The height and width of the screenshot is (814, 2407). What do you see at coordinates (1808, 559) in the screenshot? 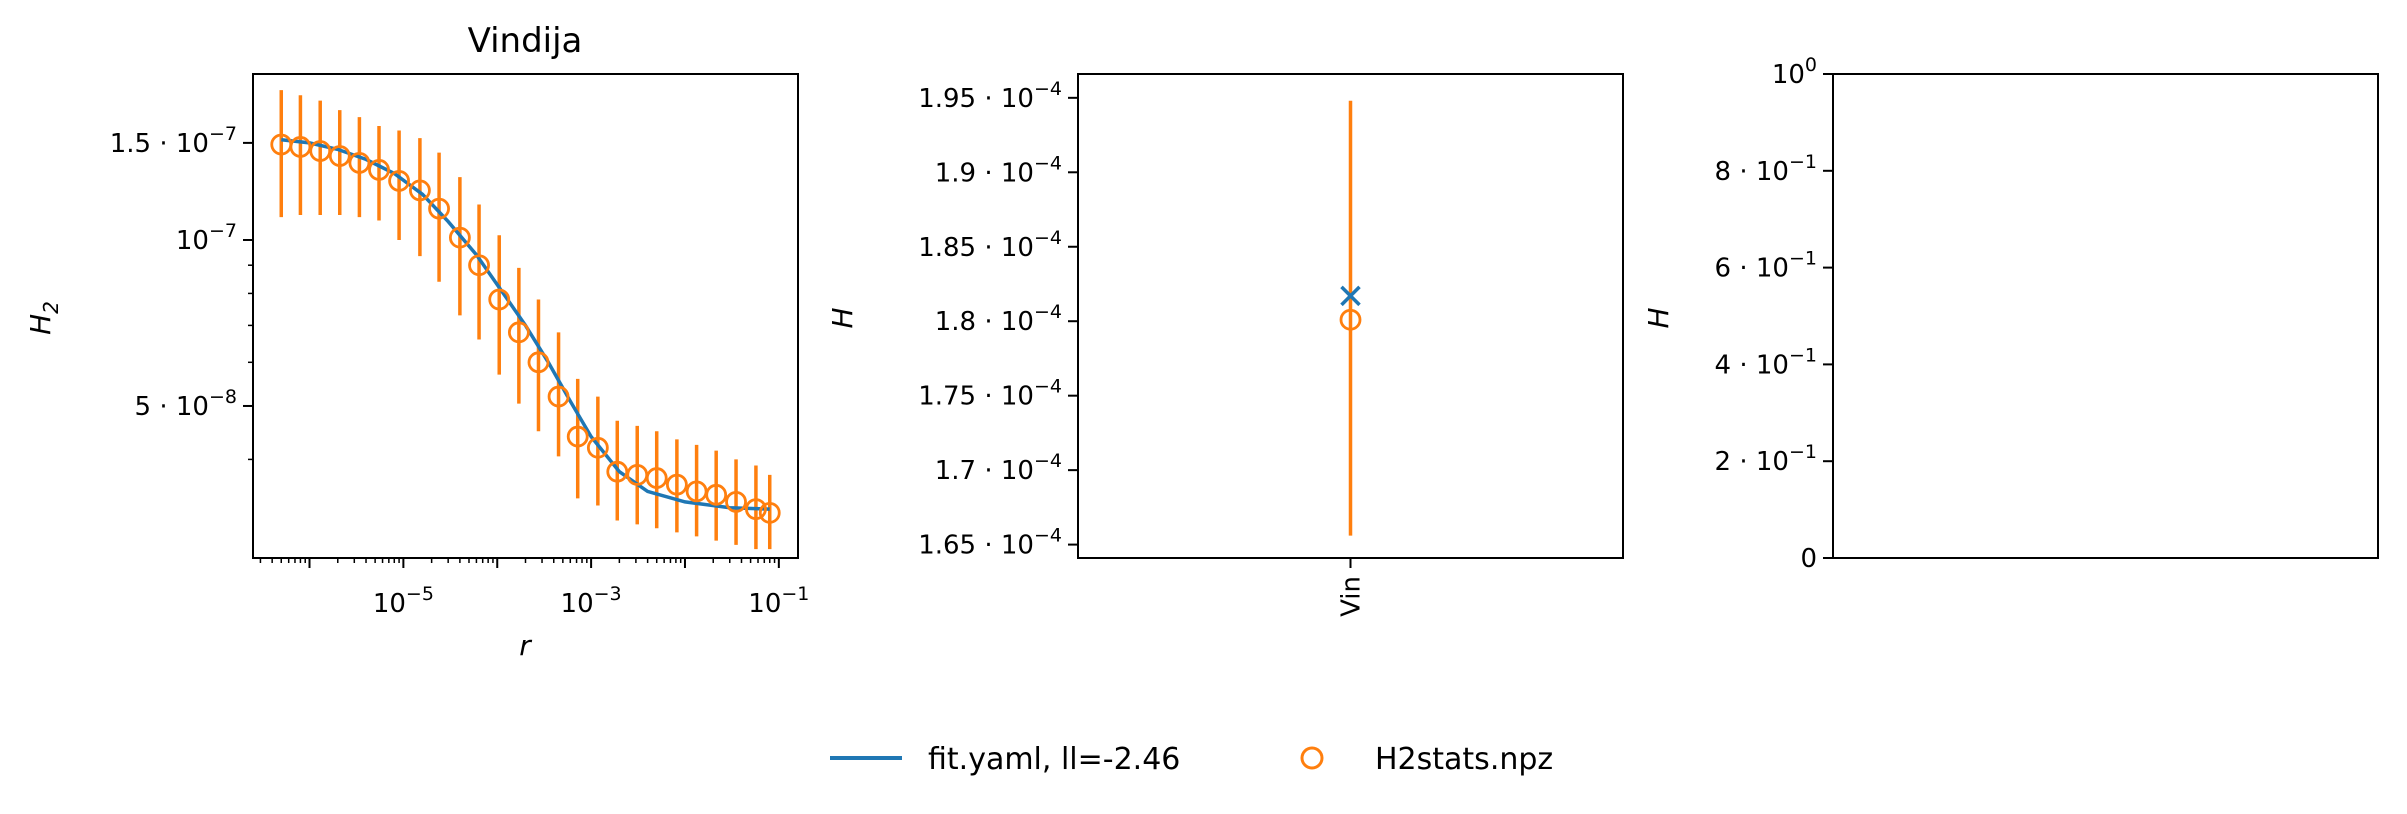
I see `y-tick-label: 0` at bounding box center [1808, 559].